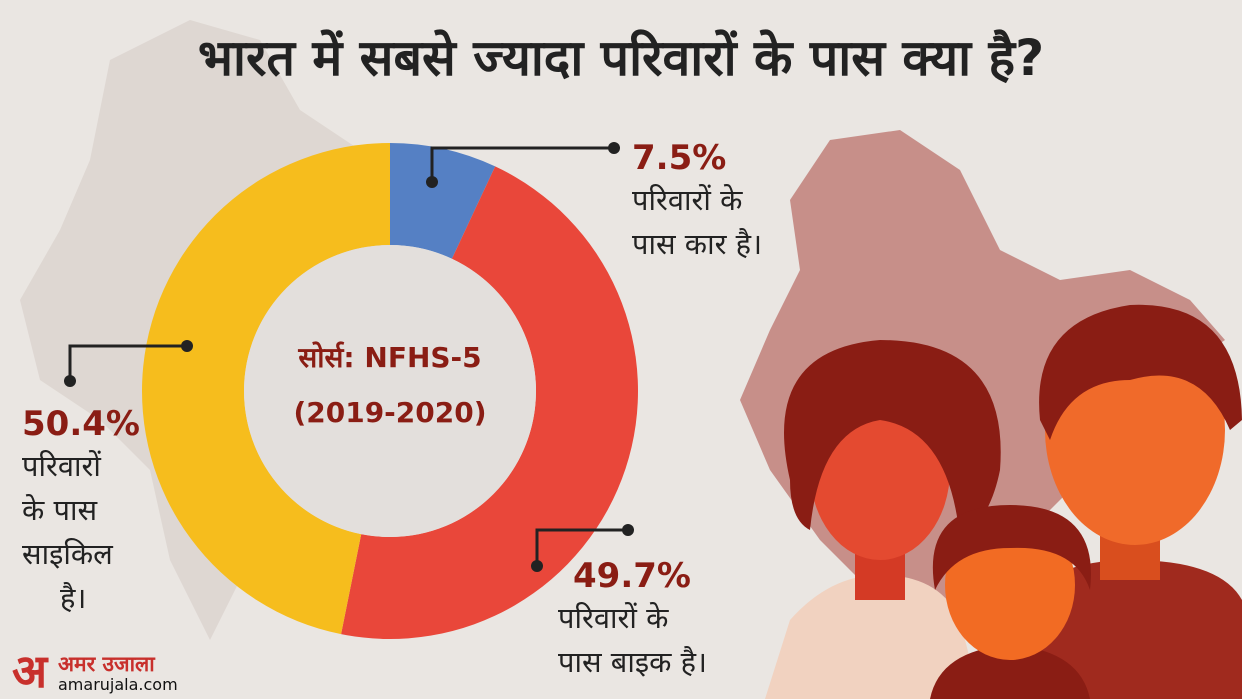  I want to click on source-label: सोर्स: NFHS-5, so click(390, 357).